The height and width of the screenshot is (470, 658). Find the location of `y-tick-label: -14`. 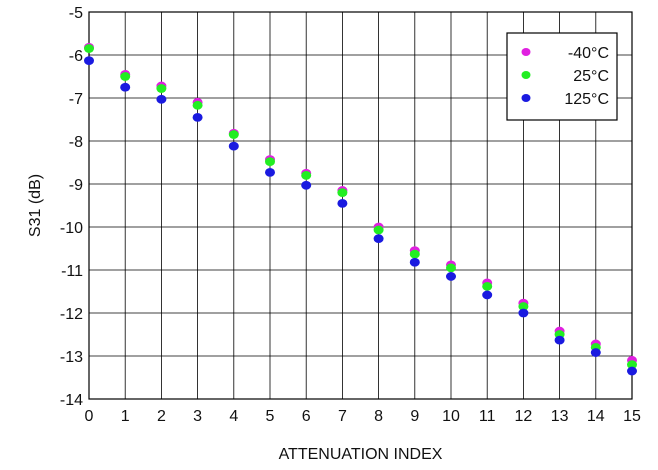

y-tick-label: -14 is located at coordinates (71, 400).